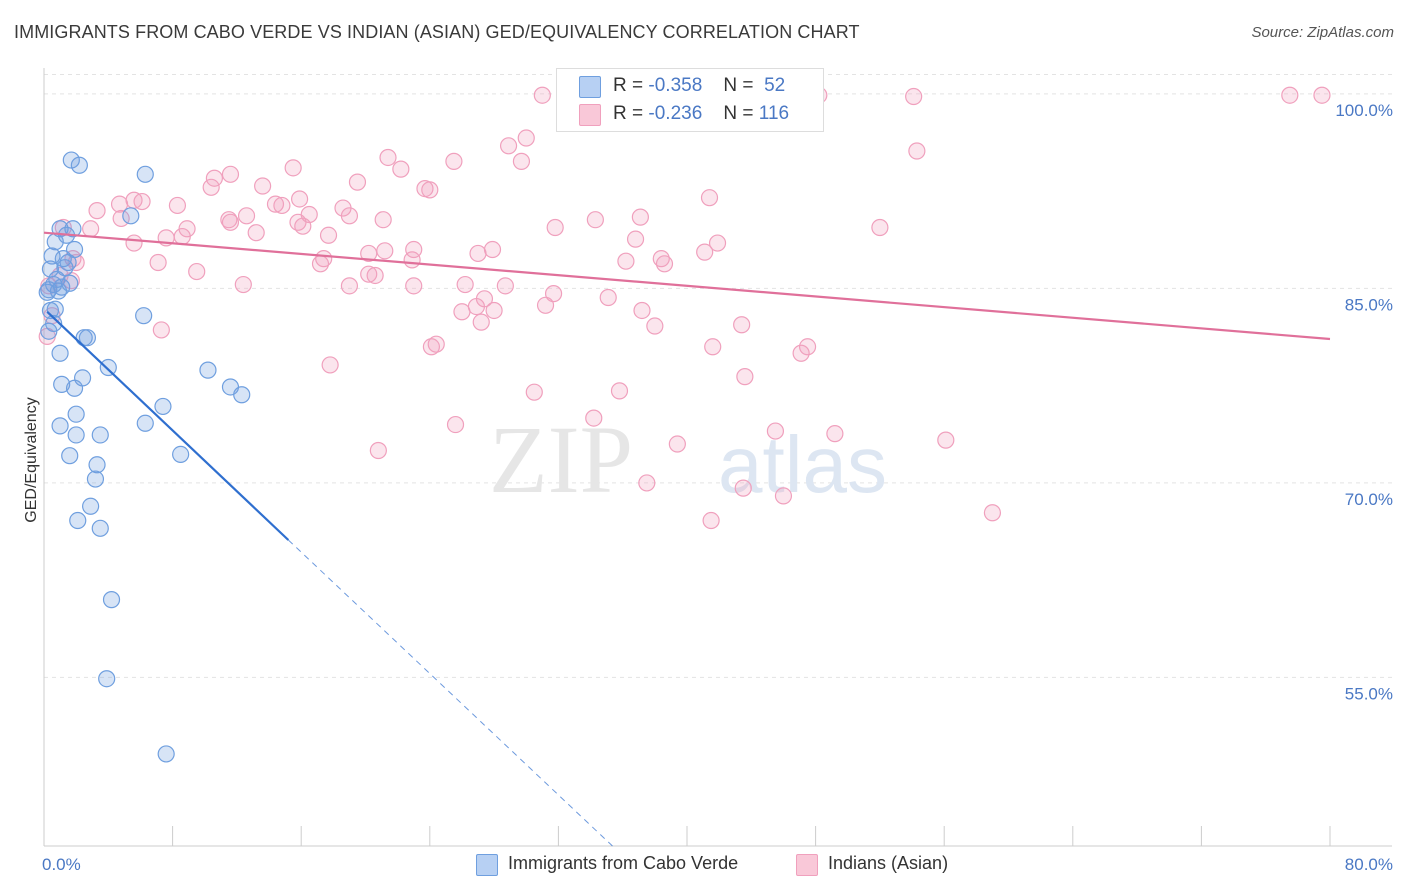 This screenshot has height=892, width=1406. Describe the element at coordinates (675, 85) in the screenshot. I see `legend-r-value-cabo-verde: -0.358` at that location.